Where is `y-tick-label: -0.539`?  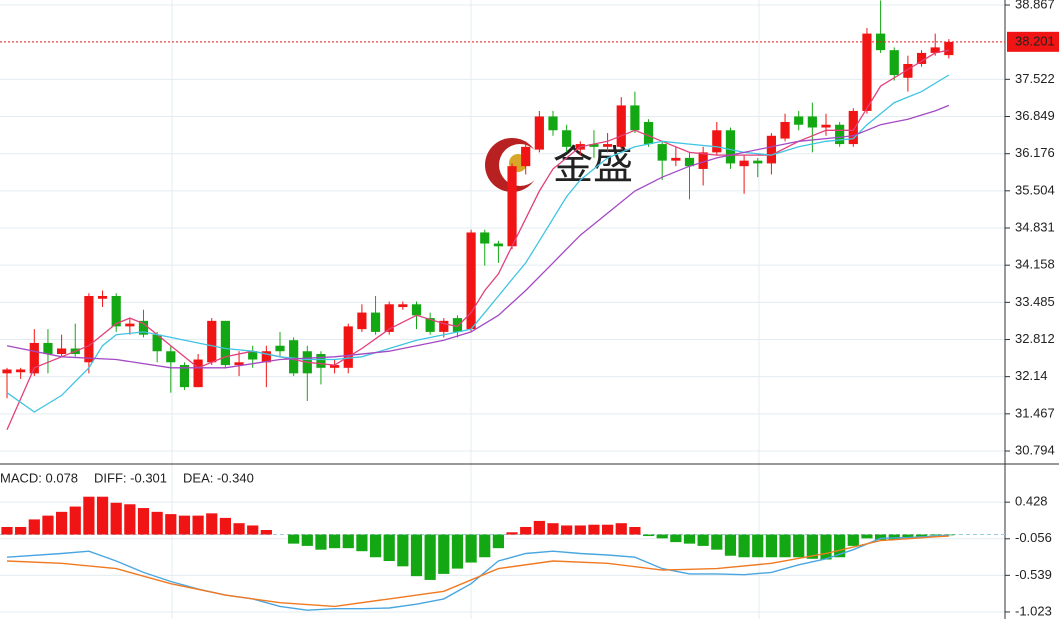 y-tick-label: -0.539 is located at coordinates (1033, 574).